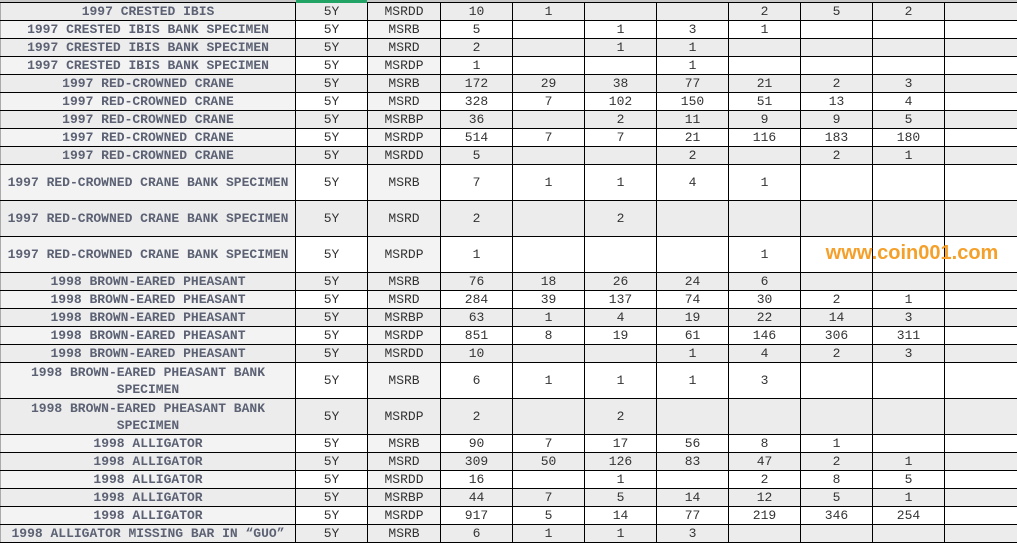 The height and width of the screenshot is (543, 1017). Describe the element at coordinates (693, 120) in the screenshot. I see `cell-value: 11` at that location.